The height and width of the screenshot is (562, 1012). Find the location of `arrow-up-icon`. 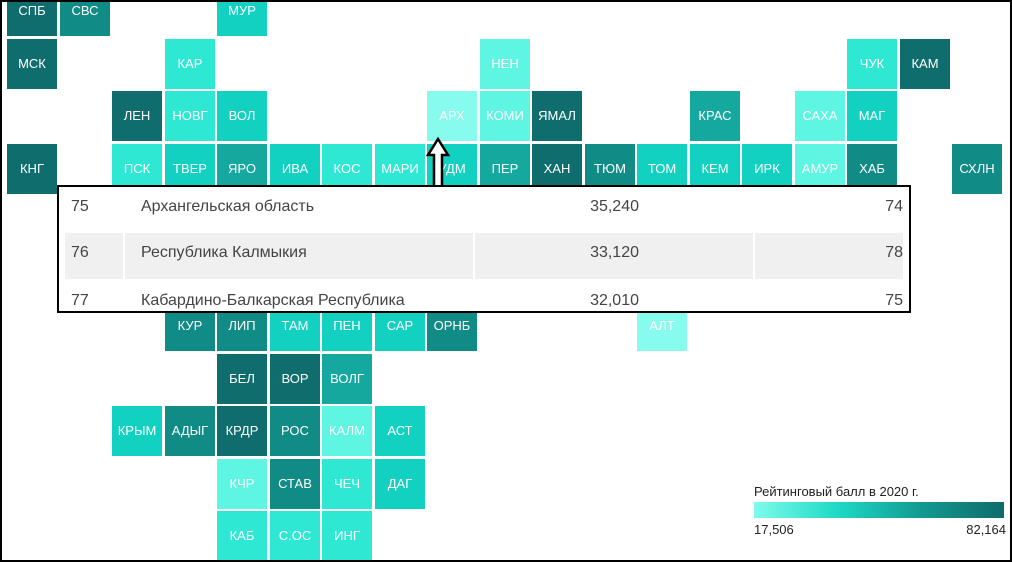

arrow-up-icon is located at coordinates (438, 163).